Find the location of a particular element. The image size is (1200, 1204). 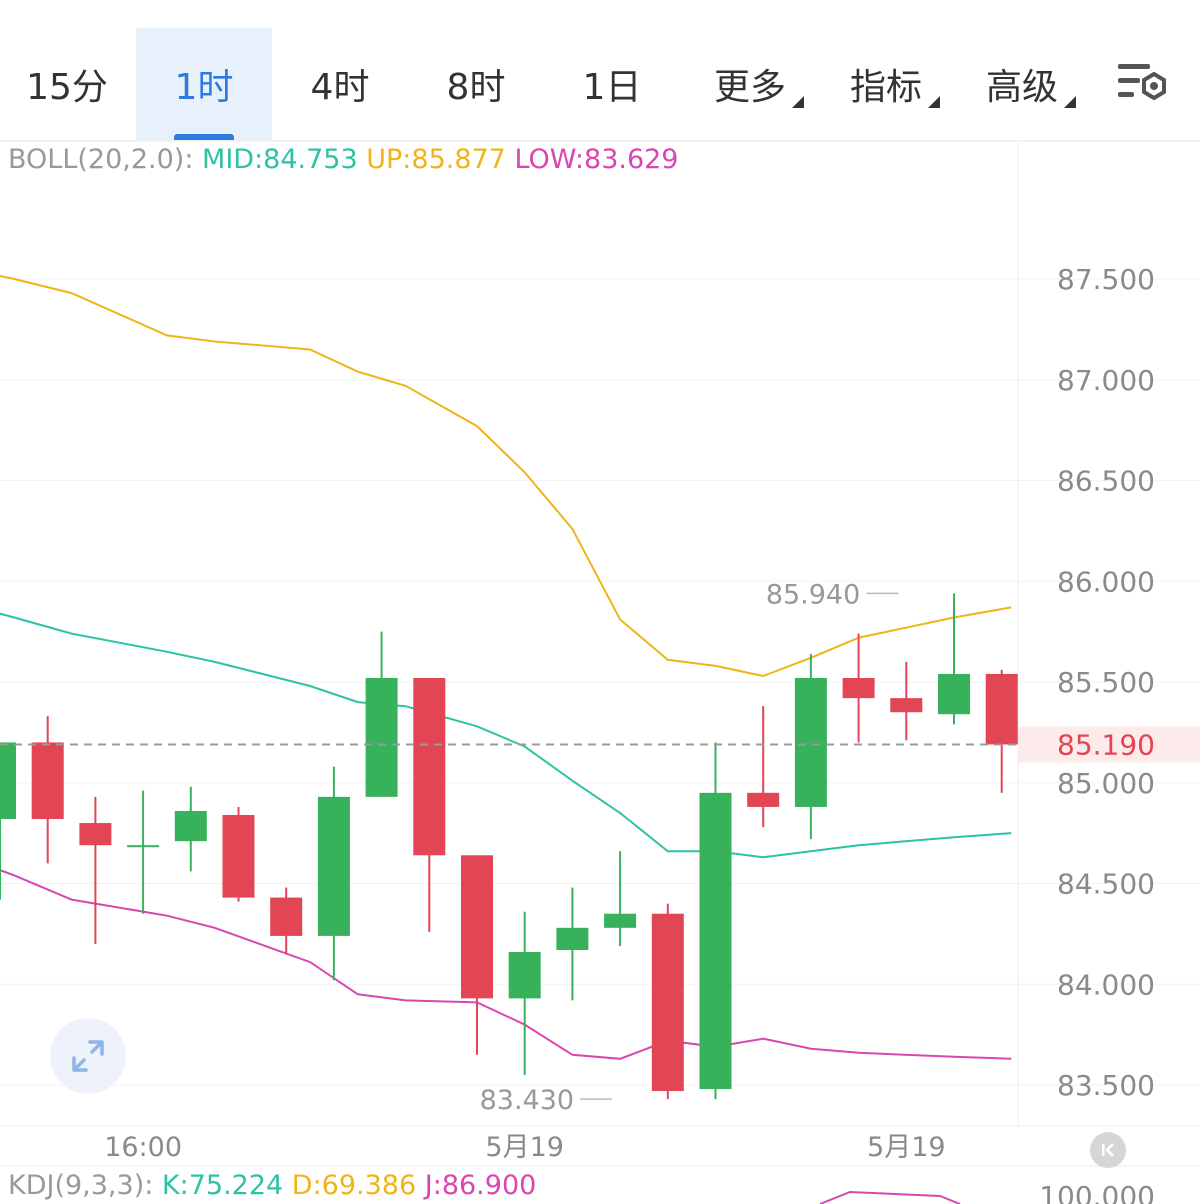

y-tick-label: 86.500 is located at coordinates (1106, 481).